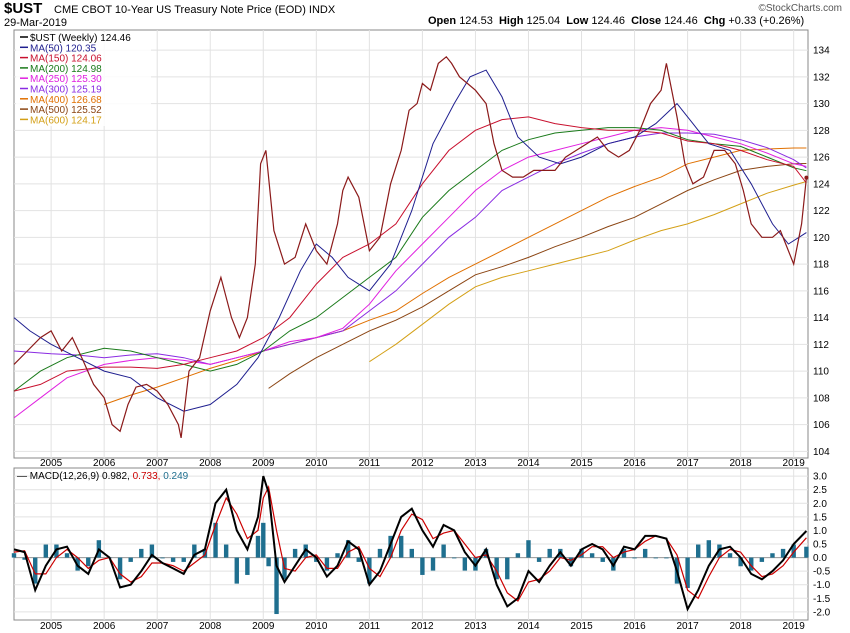  I want to click on price-x-tick-label: 2019, so click(794, 463).